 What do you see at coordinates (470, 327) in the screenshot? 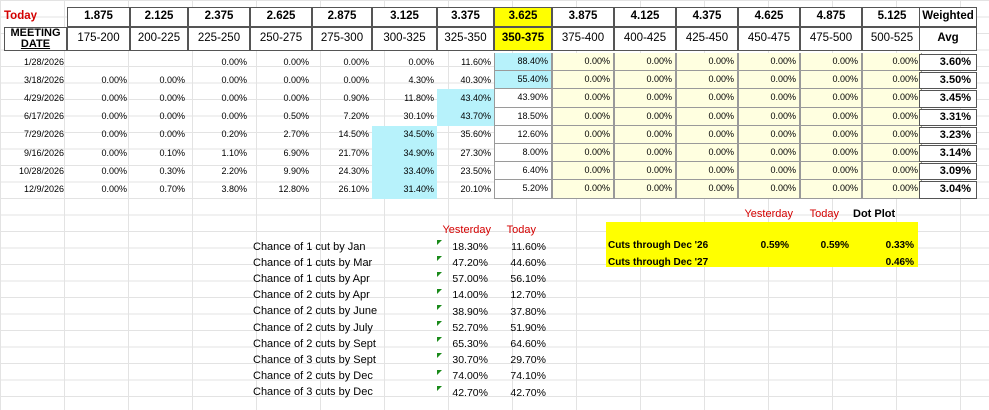
I see `cut-yesterday-value: 52.70%` at bounding box center [470, 327].